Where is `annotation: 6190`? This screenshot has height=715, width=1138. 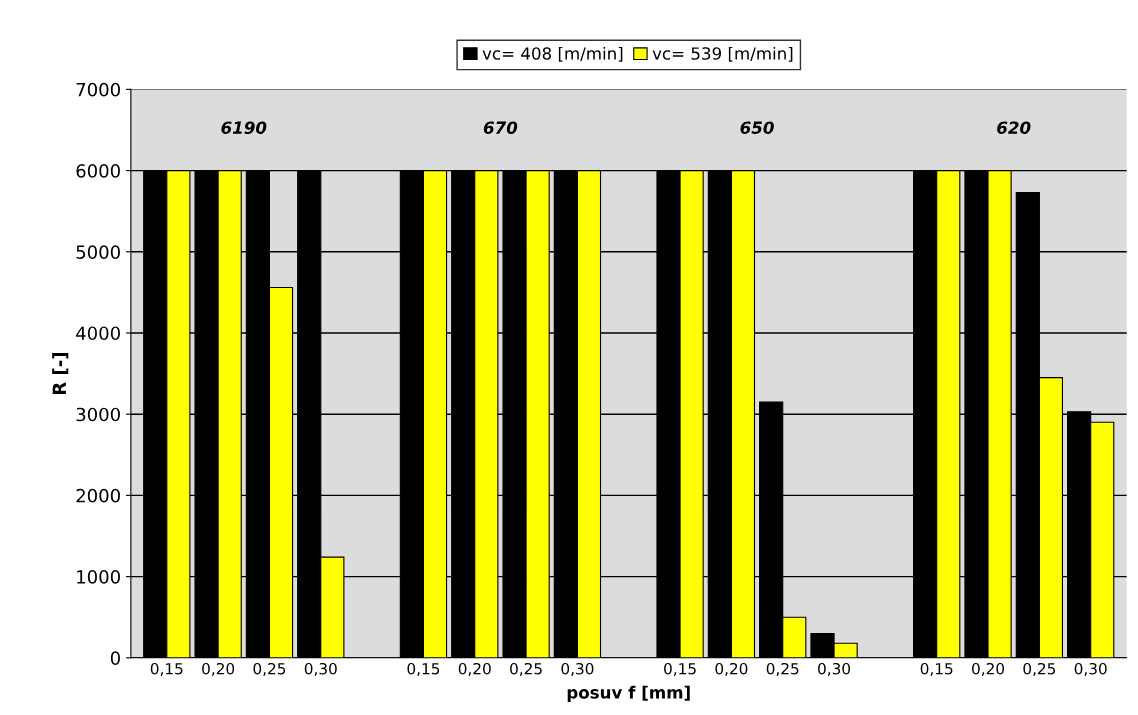 annotation: 6190 is located at coordinates (244, 128).